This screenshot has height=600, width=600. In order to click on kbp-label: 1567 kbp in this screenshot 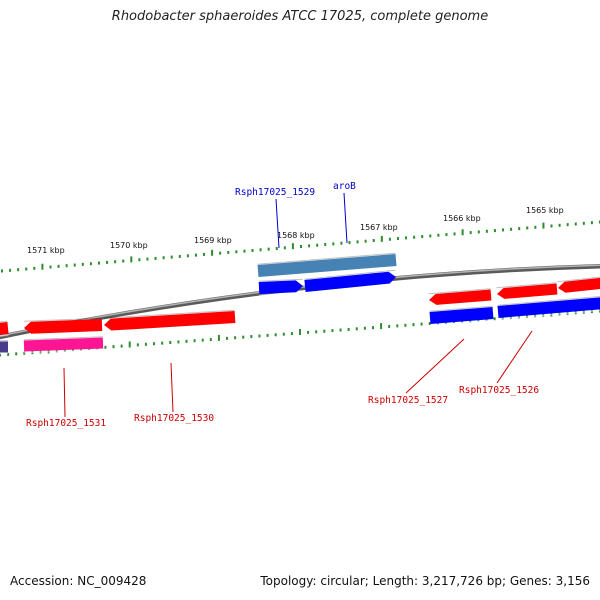, I will do `click(379, 227)`.